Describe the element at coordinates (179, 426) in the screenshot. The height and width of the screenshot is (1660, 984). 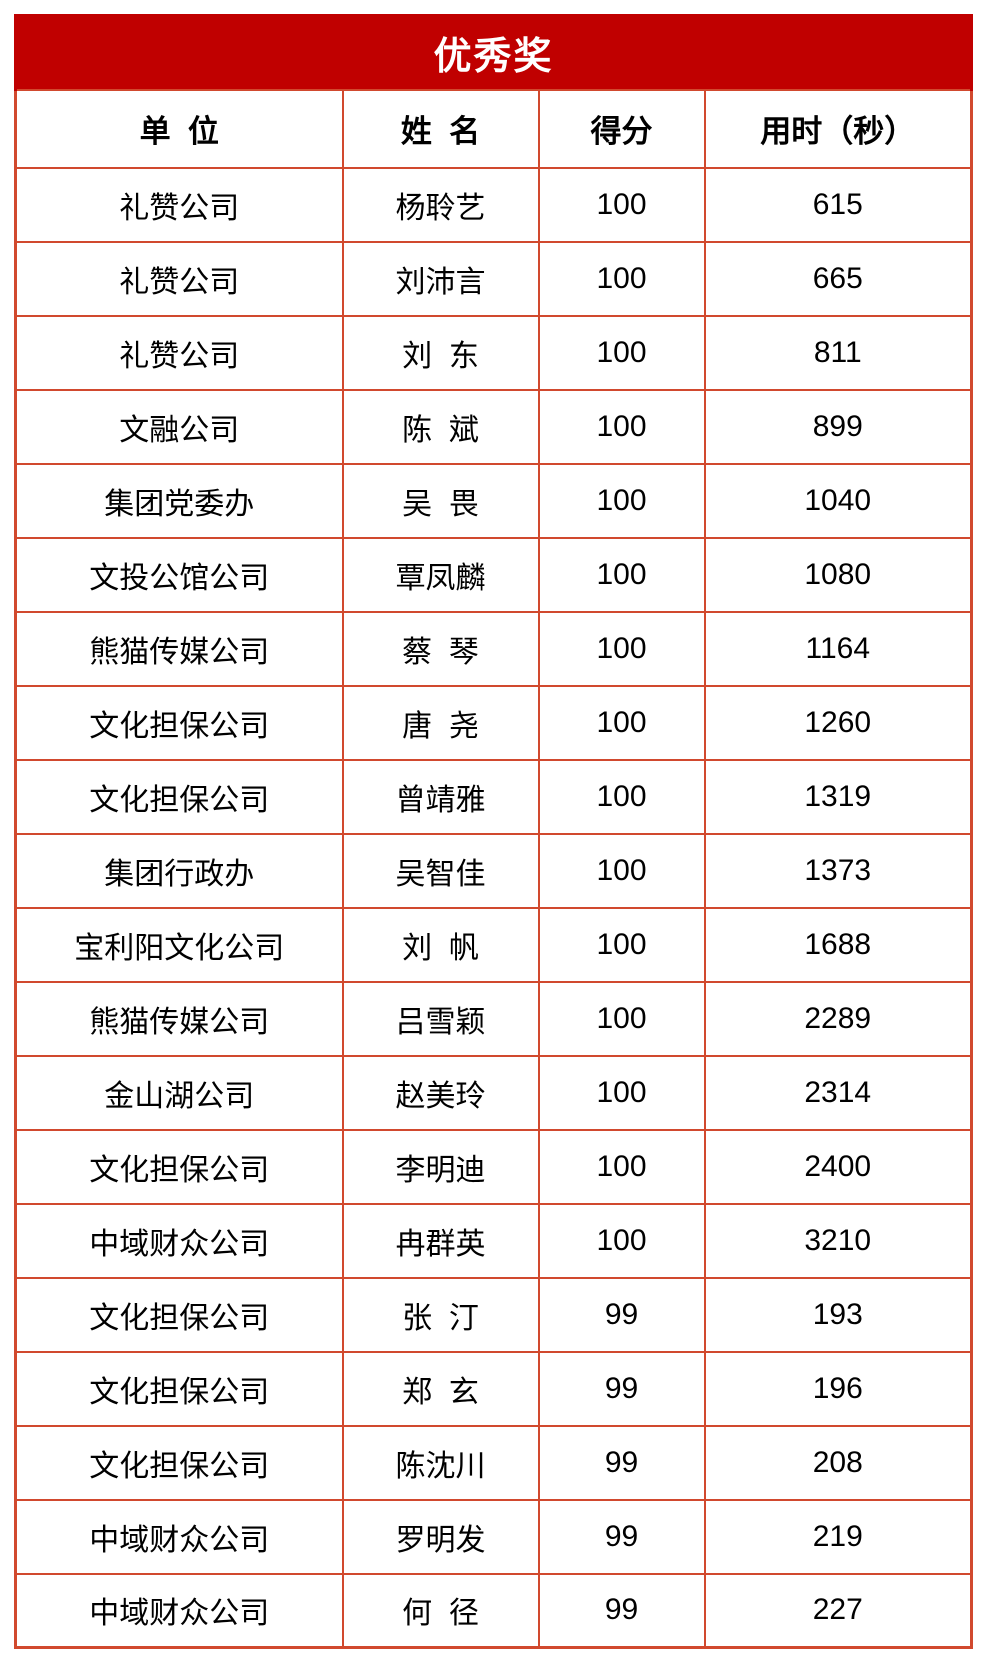
I see `unit-cell: 文融公司` at that location.